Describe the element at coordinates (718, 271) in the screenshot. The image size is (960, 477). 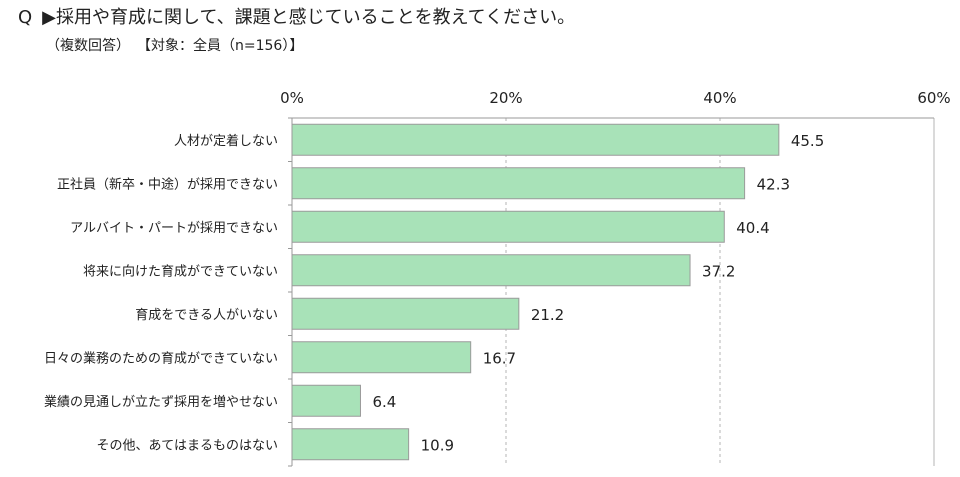
I see `value-label-3: 37.2` at that location.